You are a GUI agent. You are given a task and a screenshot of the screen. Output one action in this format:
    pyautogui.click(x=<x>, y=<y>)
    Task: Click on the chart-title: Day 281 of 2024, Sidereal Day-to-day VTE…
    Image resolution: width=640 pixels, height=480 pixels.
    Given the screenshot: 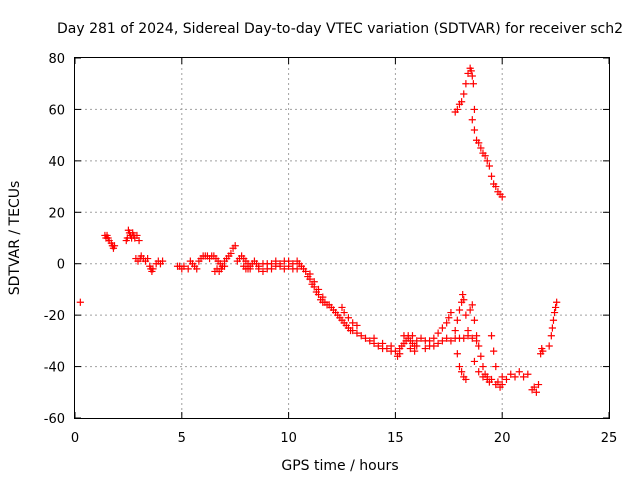 What is the action you would take?
    pyautogui.click(x=340, y=29)
    